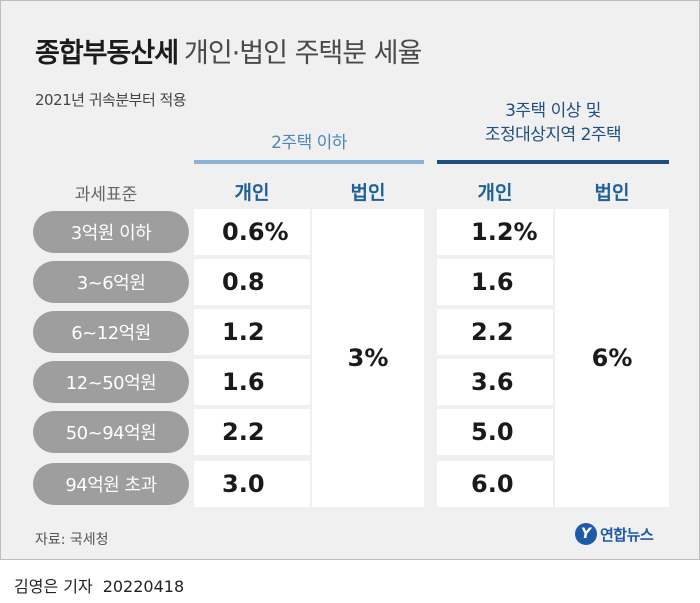 The height and width of the screenshot is (603, 700). I want to click on rate-g2-individual: 1.2%, so click(495, 232).